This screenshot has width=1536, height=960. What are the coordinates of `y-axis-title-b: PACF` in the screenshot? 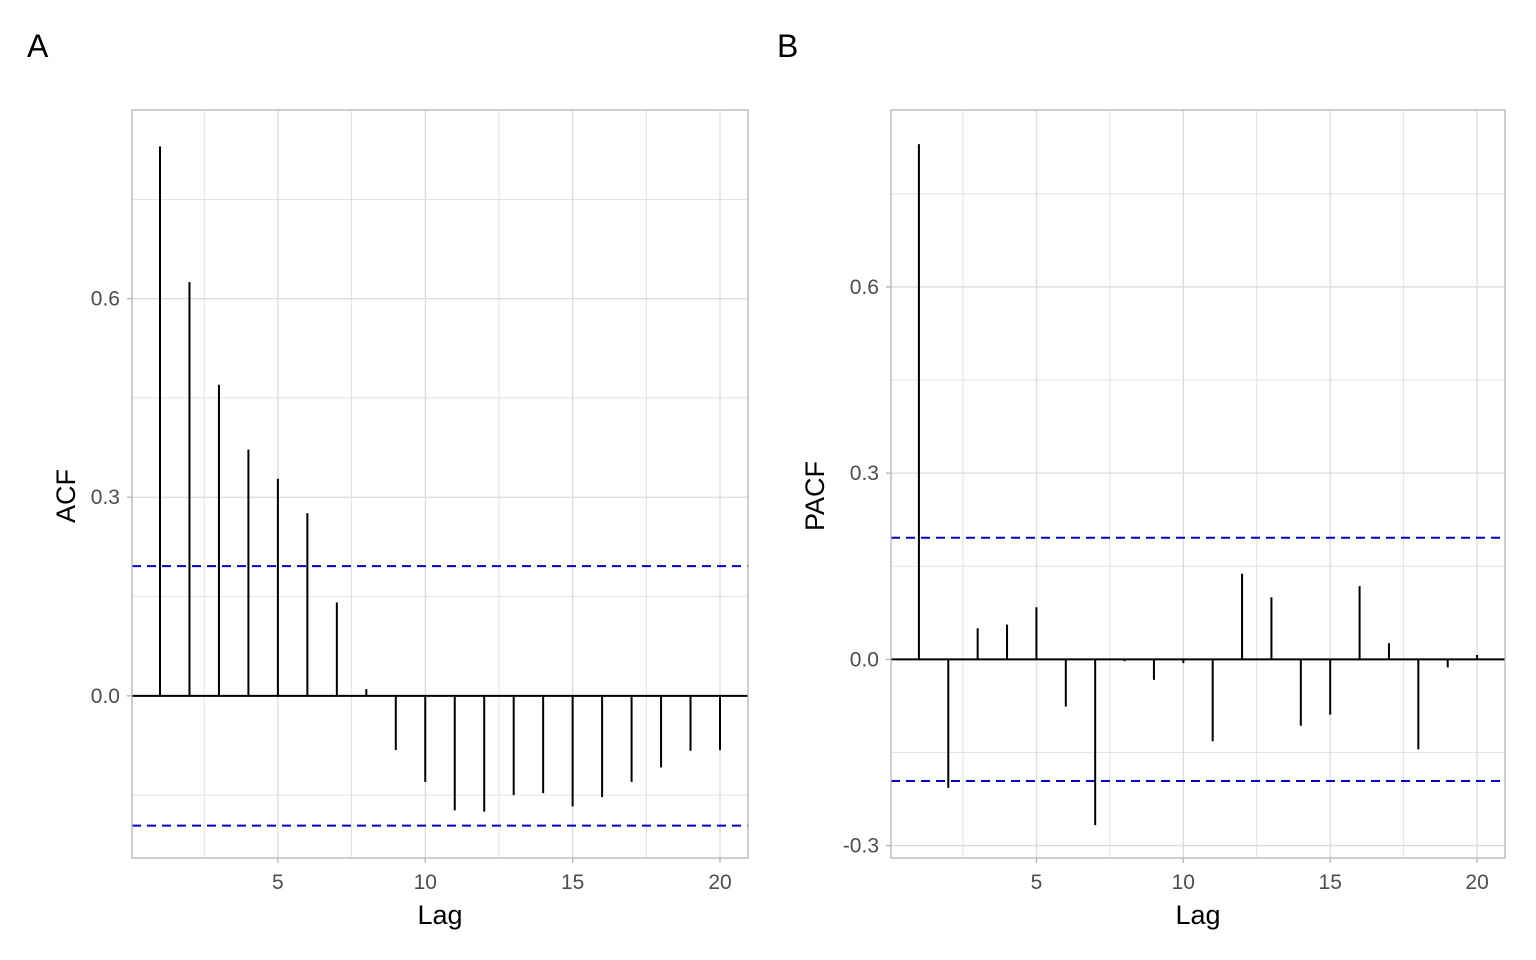 It's located at (815, 496).